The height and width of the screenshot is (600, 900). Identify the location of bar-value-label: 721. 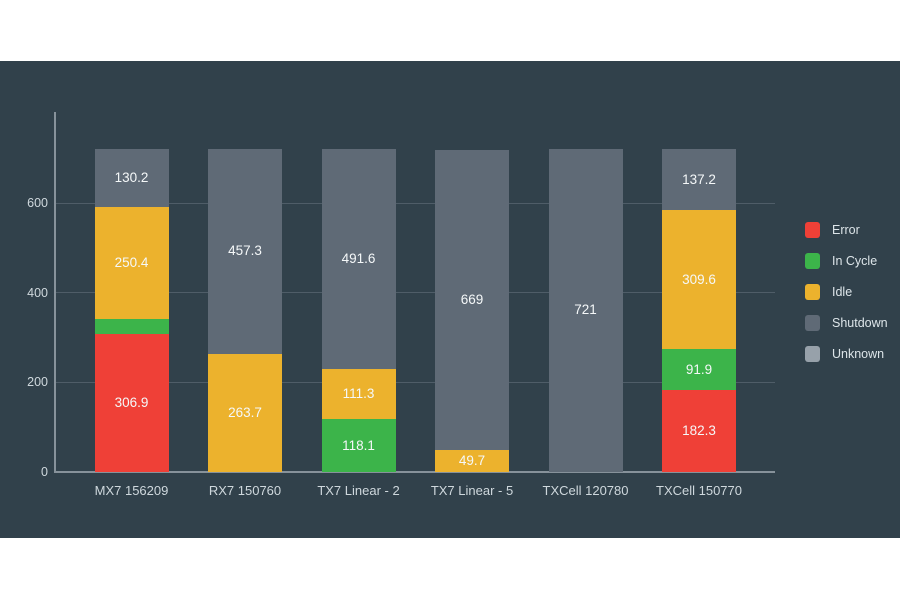
(585, 310).